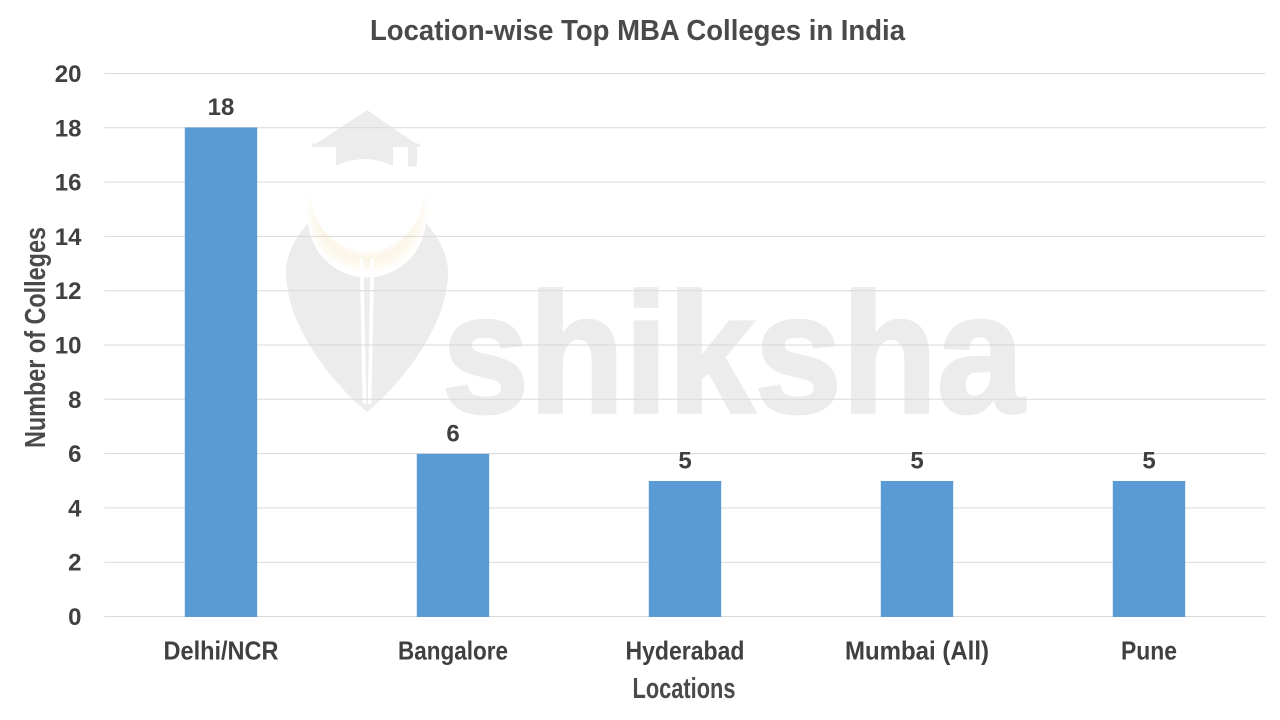 The width and height of the screenshot is (1280, 720). Describe the element at coordinates (74, 563) in the screenshot. I see `svg-text: 2` at that location.